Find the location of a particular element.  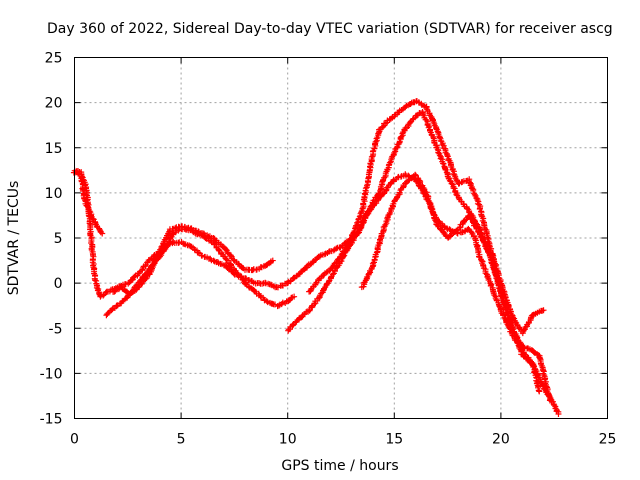

x-tick-label: 20 is located at coordinates (501, 440).